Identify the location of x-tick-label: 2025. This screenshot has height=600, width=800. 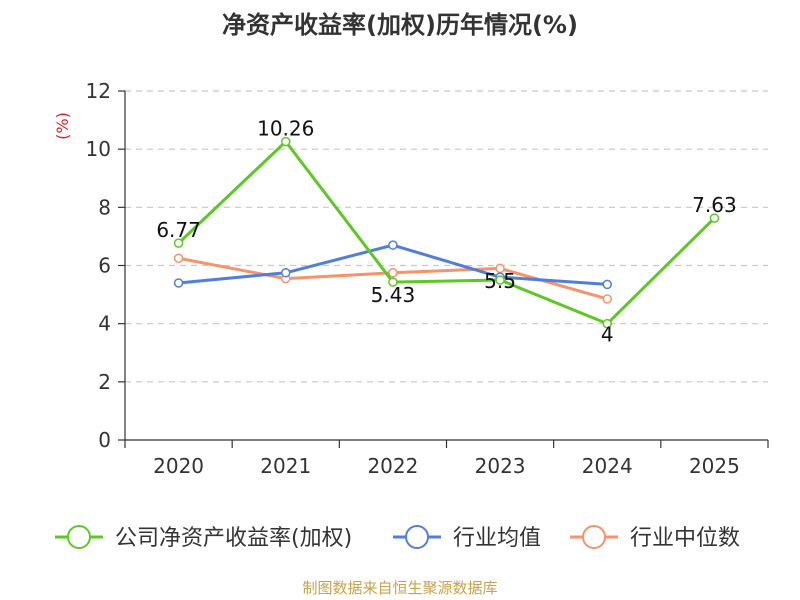
(714, 466).